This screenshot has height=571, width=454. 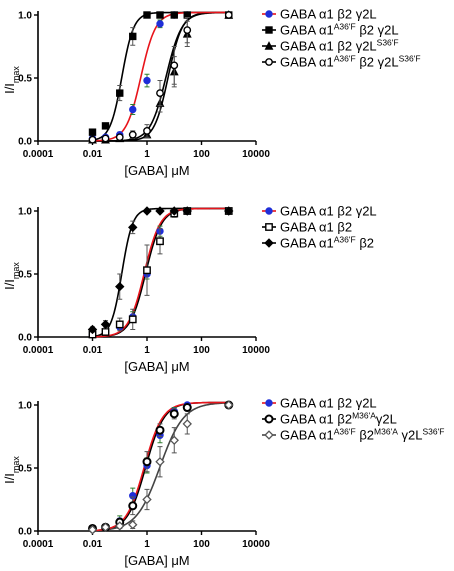 What do you see at coordinates (338, 419) in the screenshot?
I see `legend-label-2: GABA α1 β2M36'A​γ2L` at bounding box center [338, 419].